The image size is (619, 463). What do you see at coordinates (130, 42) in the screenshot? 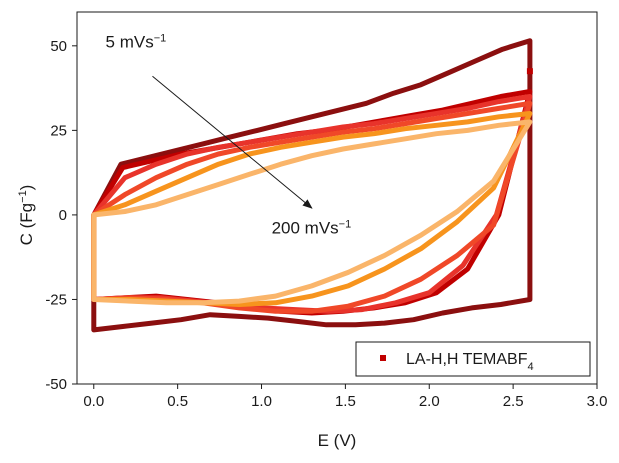
I see `annotation-text: 5 mVs` at bounding box center [130, 42].